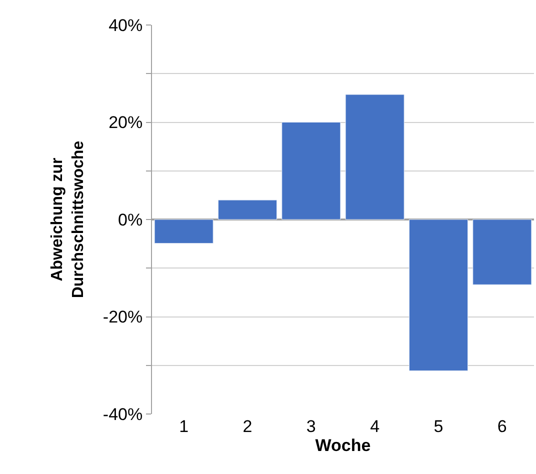  I want to click on x-tick-label: 6, so click(502, 426).